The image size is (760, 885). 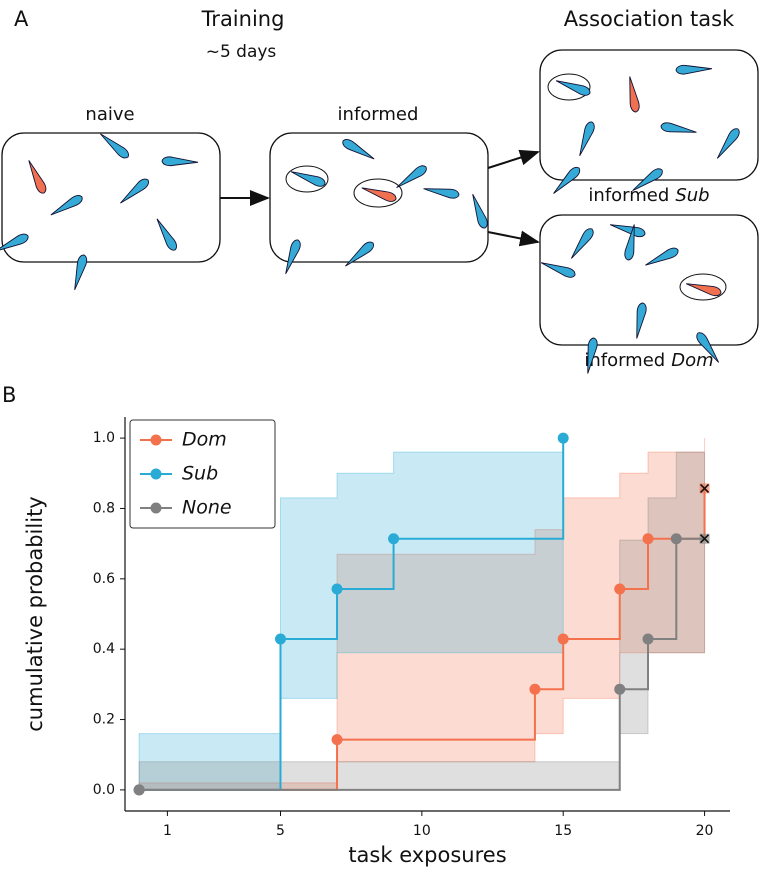 I want to click on legend-label: None, so click(x=207, y=508).